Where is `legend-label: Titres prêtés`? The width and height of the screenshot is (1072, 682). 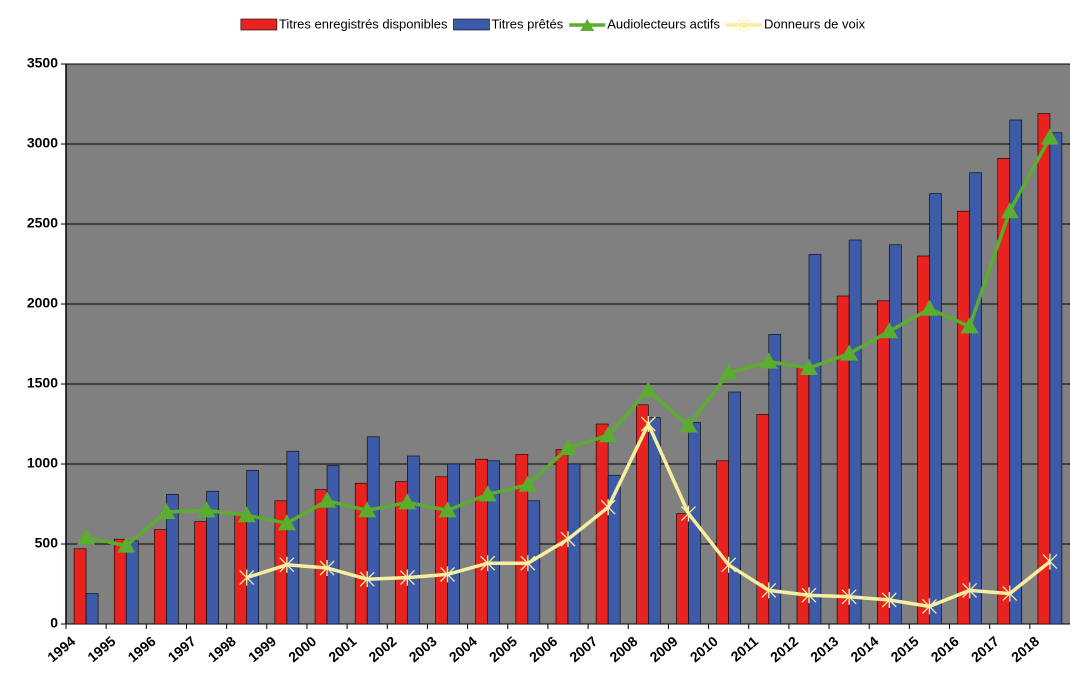
legend-label: Titres prêtés is located at coordinates (527, 23).